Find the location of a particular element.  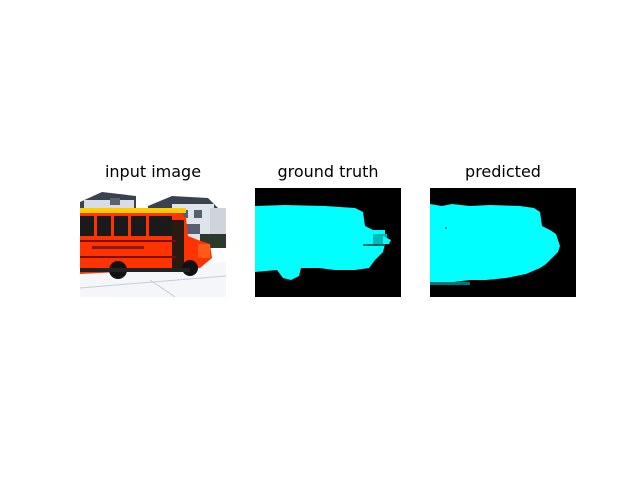

panel-title-predicted: predicted is located at coordinates (503, 171).